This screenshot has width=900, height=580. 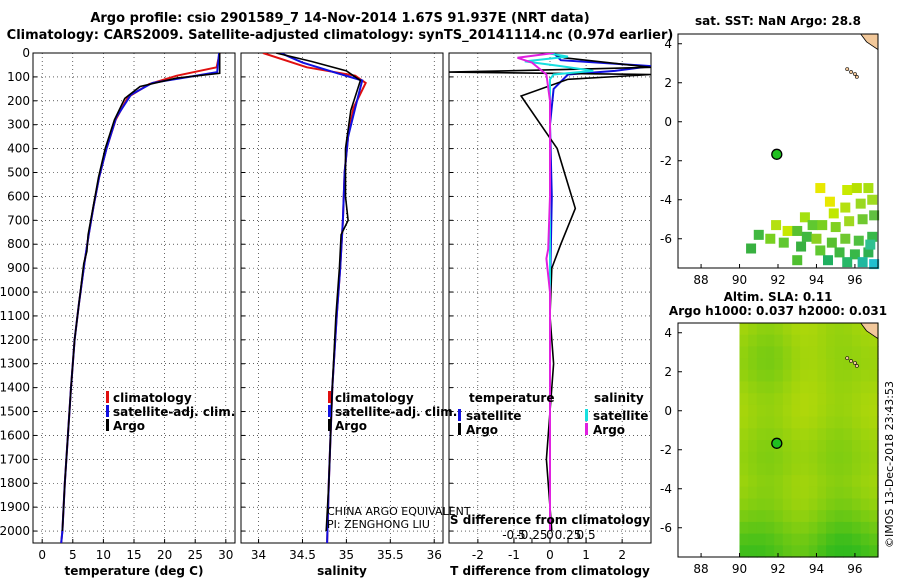 What do you see at coordinates (777, 280) in the screenshot?
I see `sst-map-xtick-label: 92` at bounding box center [777, 280].